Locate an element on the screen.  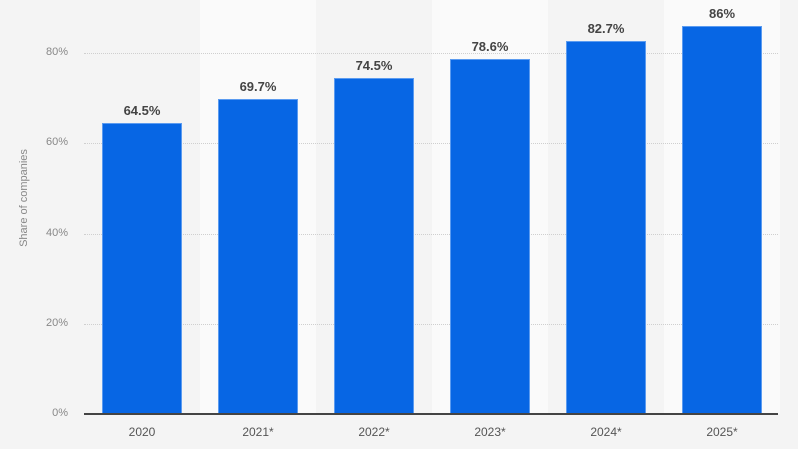
x-axis-line is located at coordinates (431, 414).